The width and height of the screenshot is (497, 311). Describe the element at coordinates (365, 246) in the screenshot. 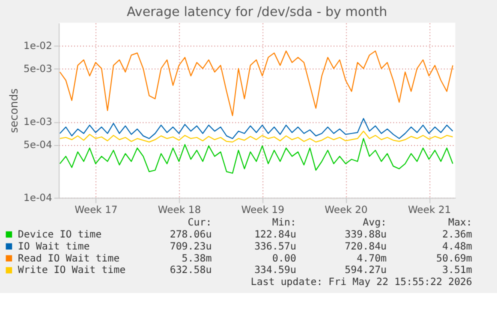

I see `text: 720.84u` at that location.